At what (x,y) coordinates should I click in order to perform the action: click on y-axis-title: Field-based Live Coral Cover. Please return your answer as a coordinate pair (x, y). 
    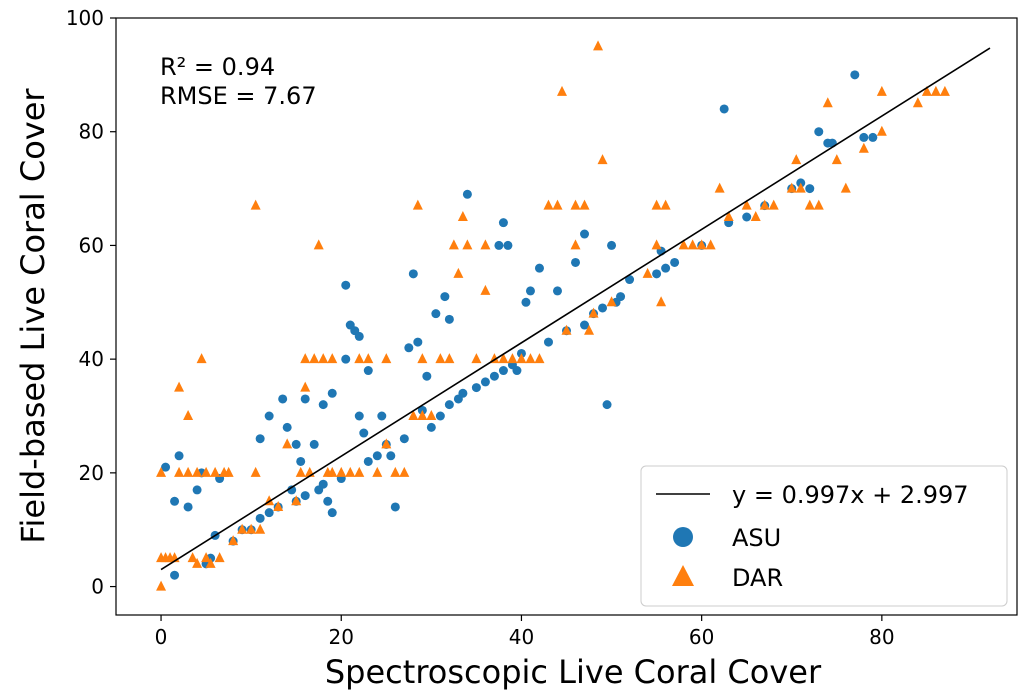
    Looking at the image, I should click on (33, 316).